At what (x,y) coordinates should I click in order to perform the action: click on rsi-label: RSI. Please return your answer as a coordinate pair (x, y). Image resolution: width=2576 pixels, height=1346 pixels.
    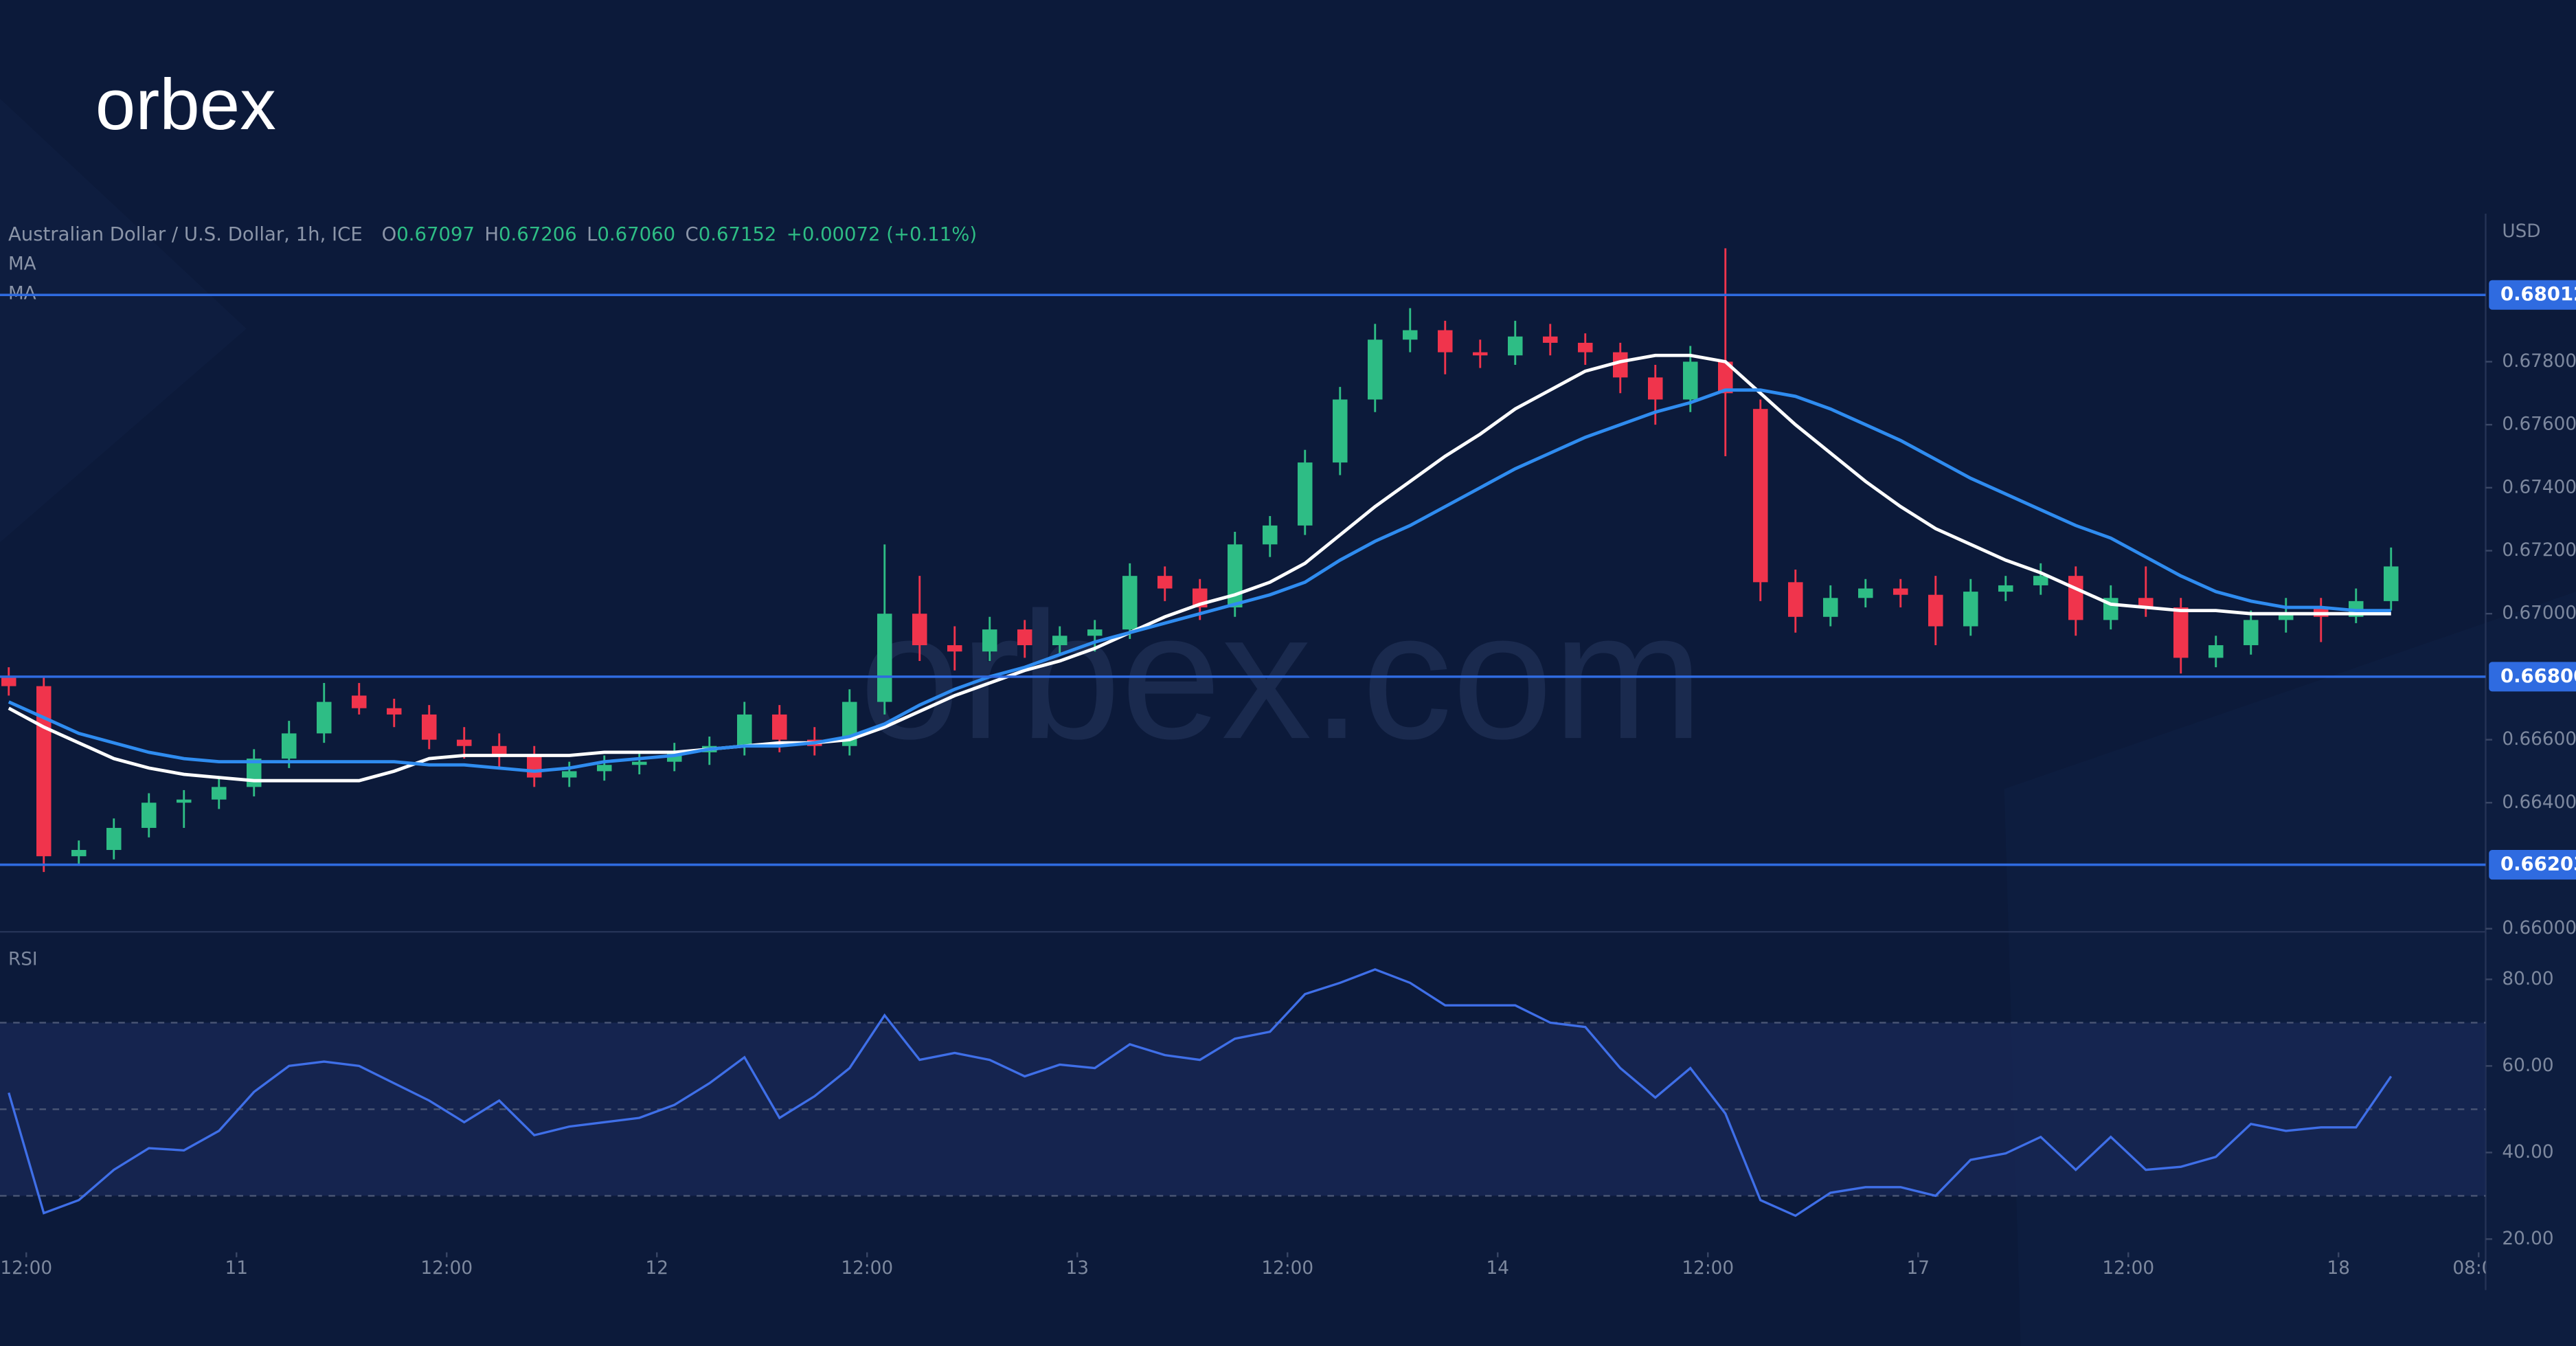
    Looking at the image, I should click on (23, 959).